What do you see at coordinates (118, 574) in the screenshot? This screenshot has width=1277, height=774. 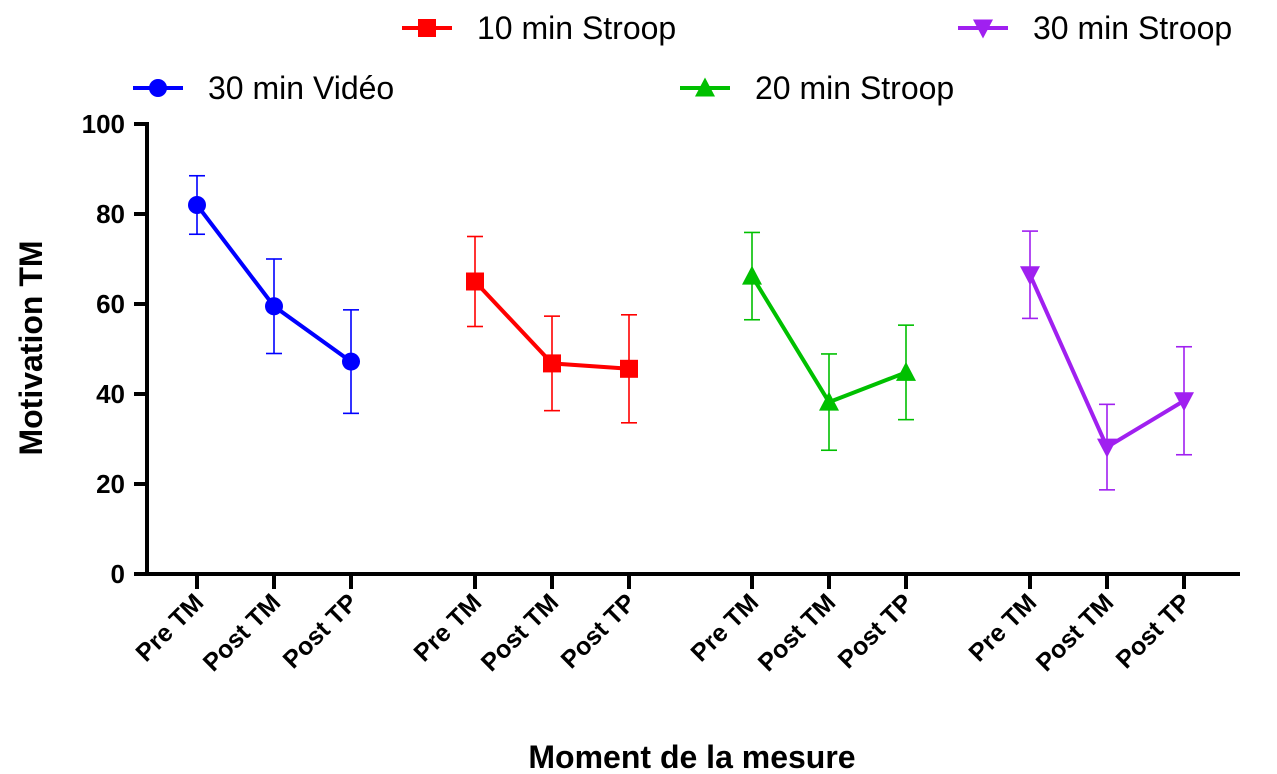 I see `y-tick-label: 0` at bounding box center [118, 574].